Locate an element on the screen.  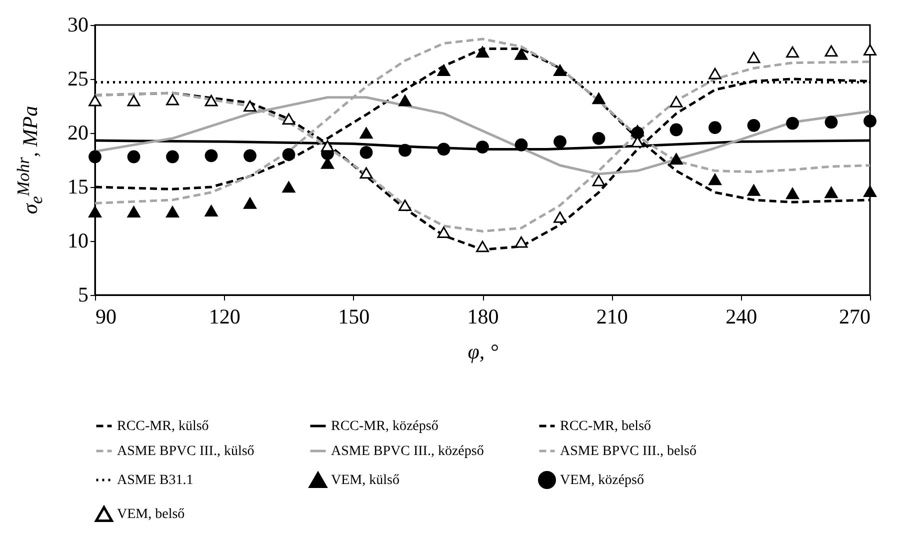
x-axis-title: φ, ° is located at coordinates (483, 352).